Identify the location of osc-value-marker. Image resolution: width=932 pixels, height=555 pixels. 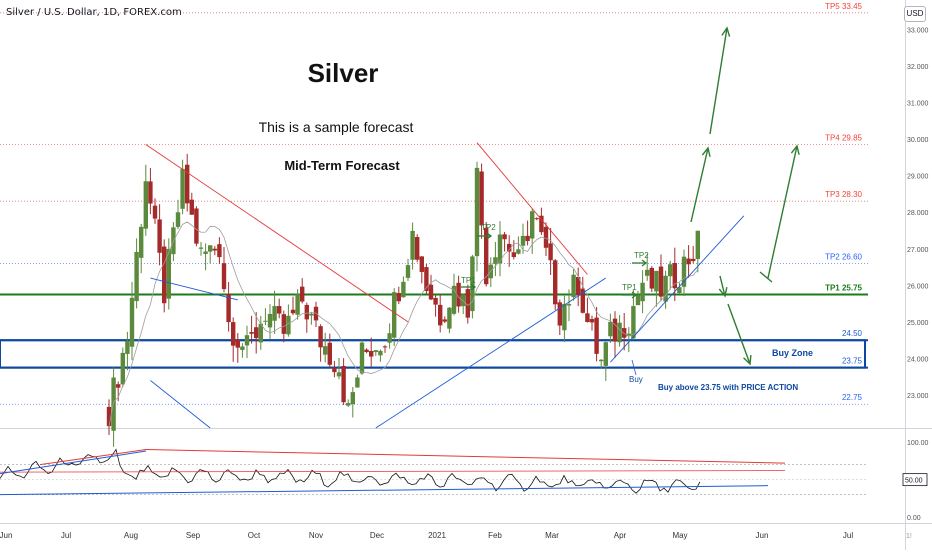
(915, 480).